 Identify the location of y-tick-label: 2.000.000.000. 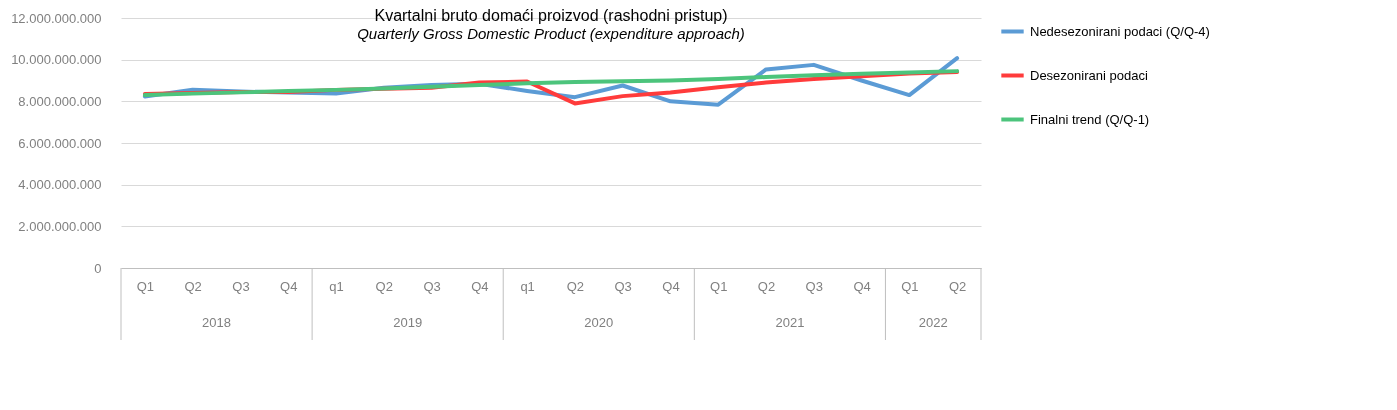
(60, 226).